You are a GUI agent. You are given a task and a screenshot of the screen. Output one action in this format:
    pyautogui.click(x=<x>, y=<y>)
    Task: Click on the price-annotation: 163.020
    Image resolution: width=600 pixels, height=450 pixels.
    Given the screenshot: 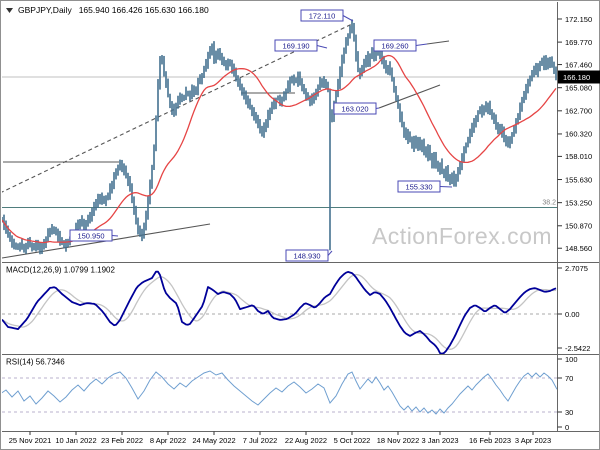 What is the action you would take?
    pyautogui.click(x=356, y=108)
    